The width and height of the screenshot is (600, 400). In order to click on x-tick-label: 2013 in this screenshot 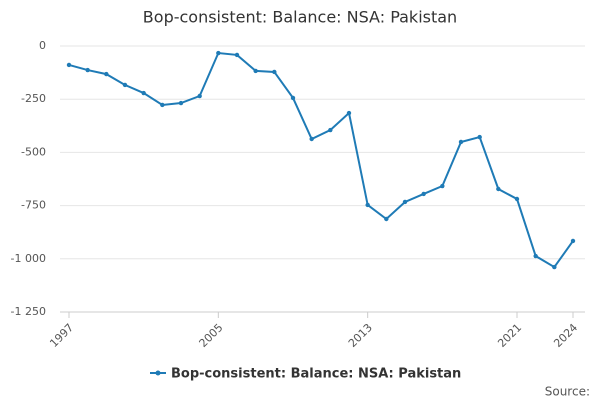, I will do `click(360, 335)`.